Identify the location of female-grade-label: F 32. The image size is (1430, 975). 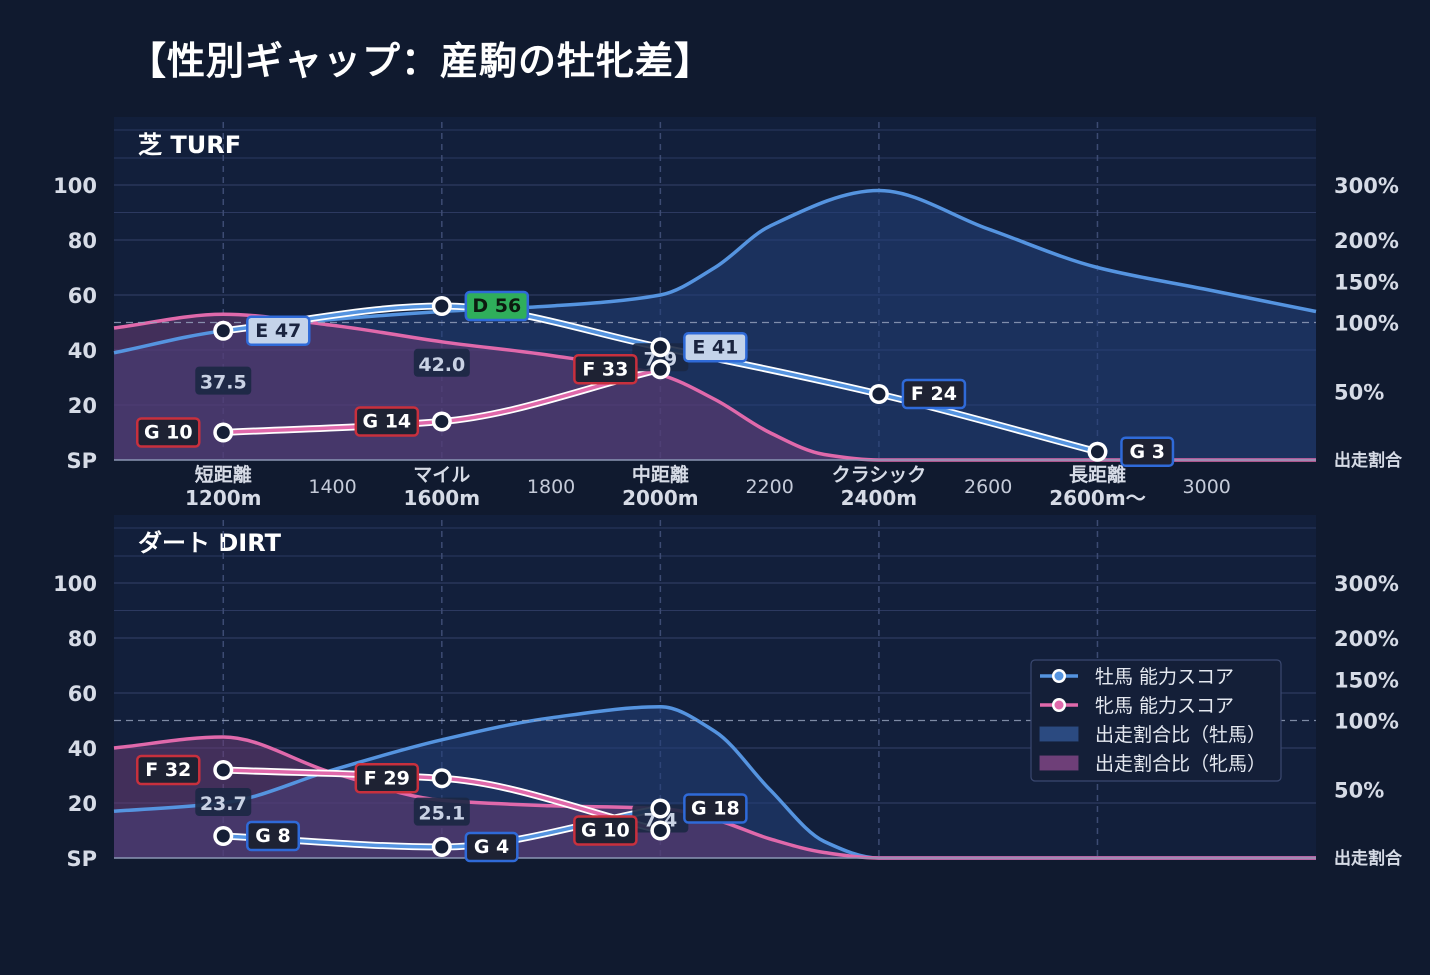
(168, 770).